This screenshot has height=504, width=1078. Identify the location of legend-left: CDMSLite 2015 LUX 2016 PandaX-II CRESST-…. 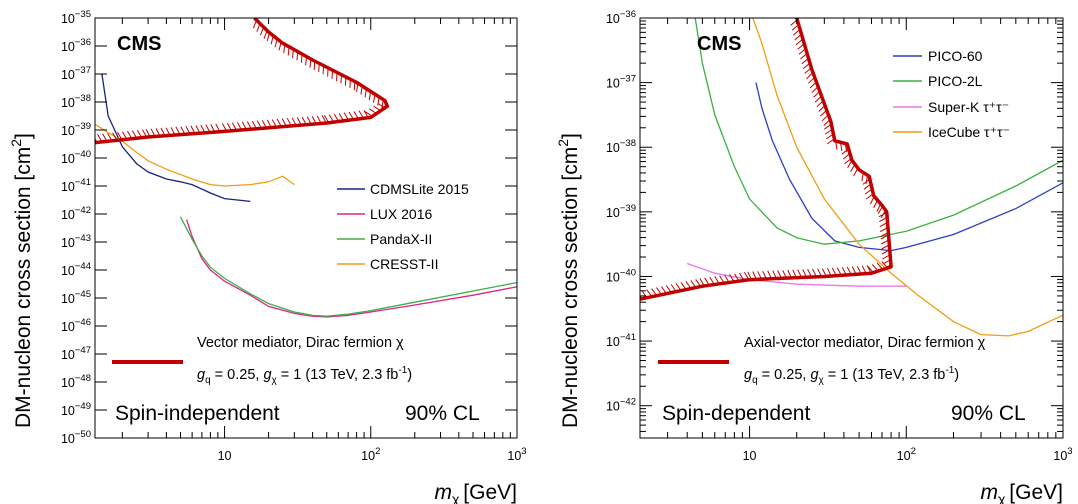
(403, 226).